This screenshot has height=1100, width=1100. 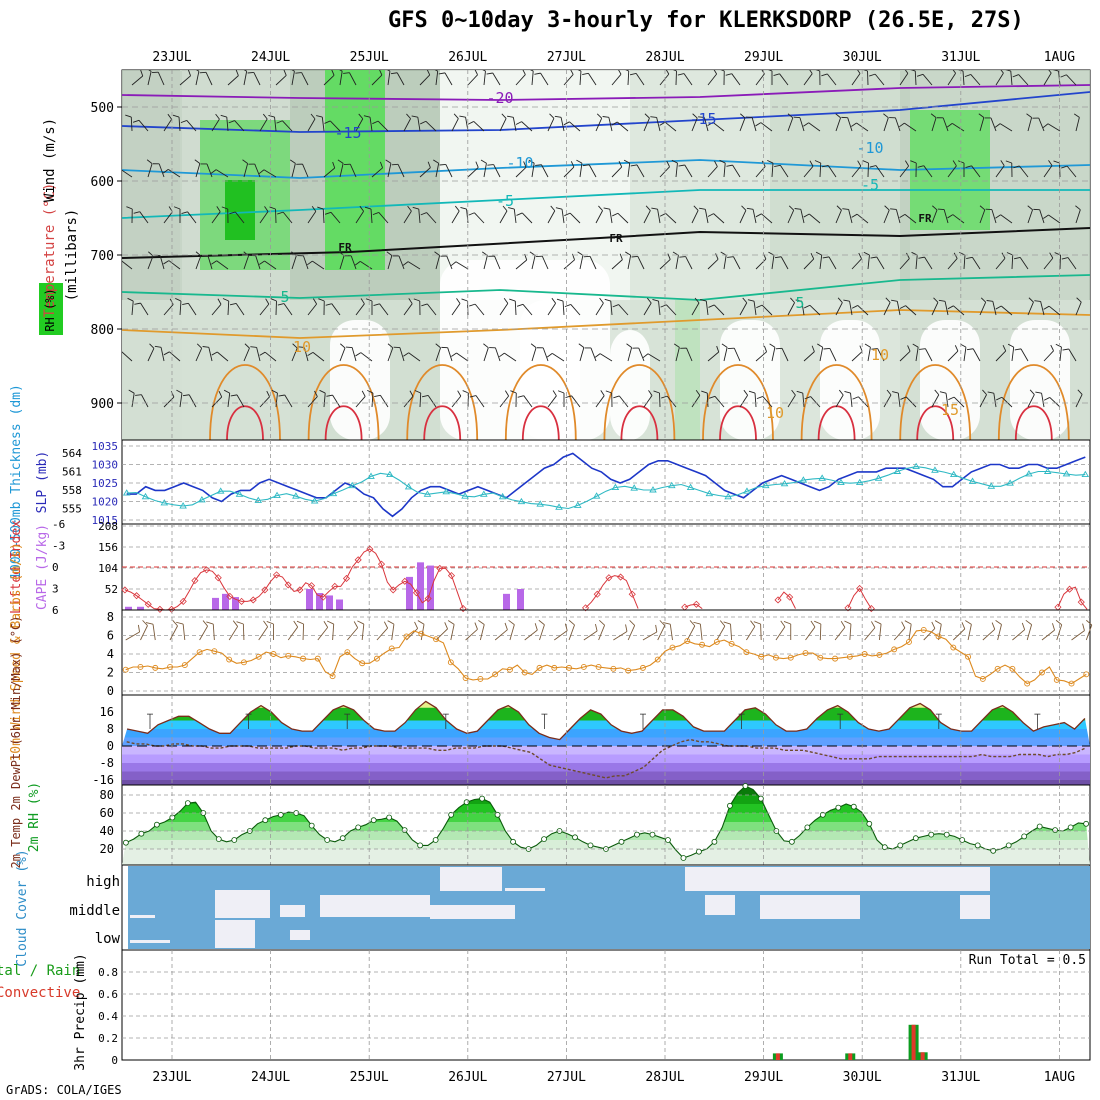 What do you see at coordinates (606, 488) in the screenshot?
I see `thickness-line` at bounding box center [606, 488].